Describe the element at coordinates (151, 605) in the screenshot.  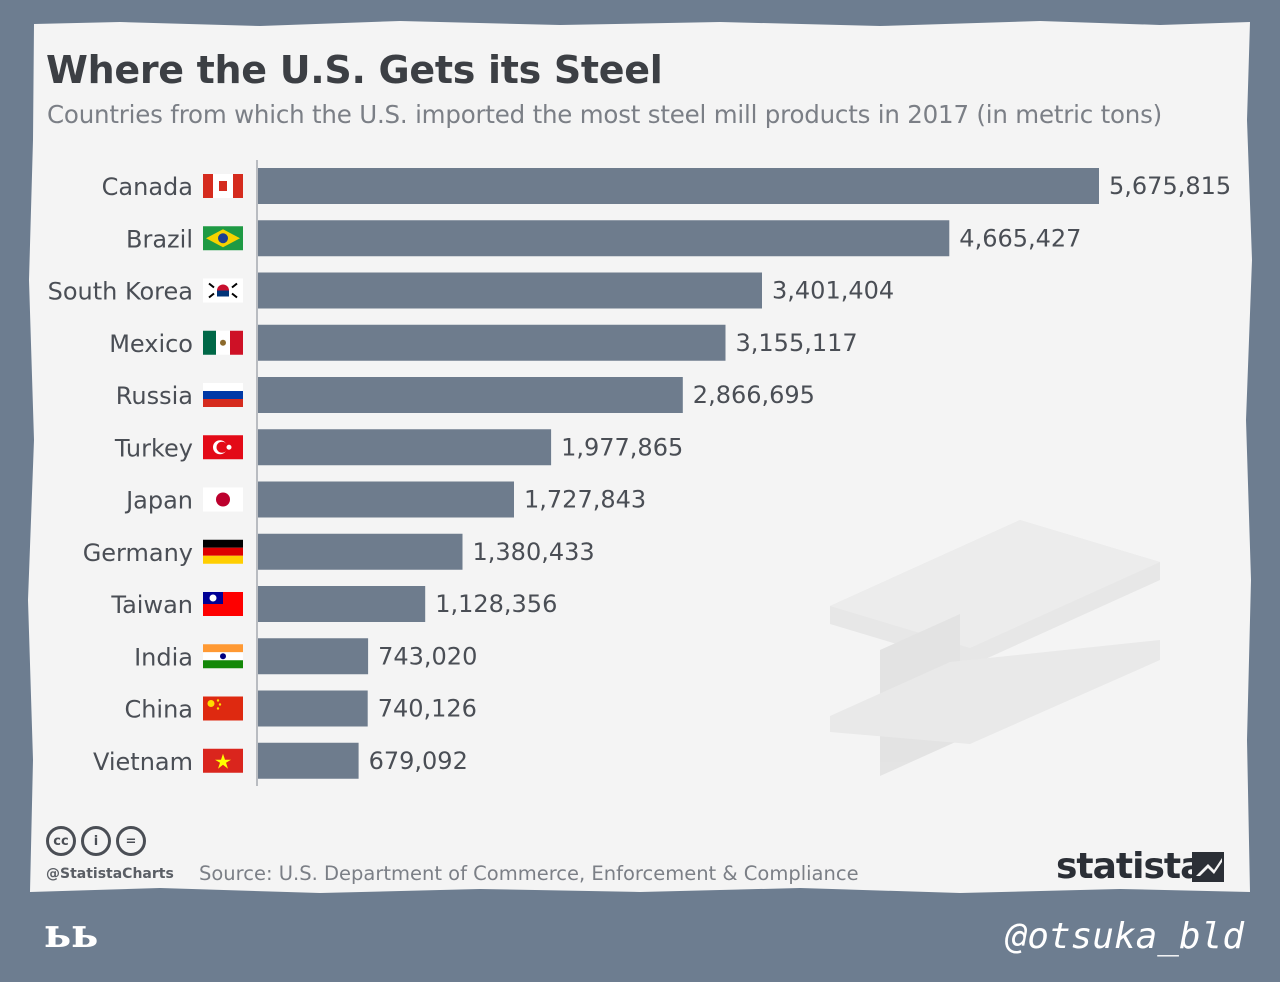
I see `category-label: Taiwan` at that location.